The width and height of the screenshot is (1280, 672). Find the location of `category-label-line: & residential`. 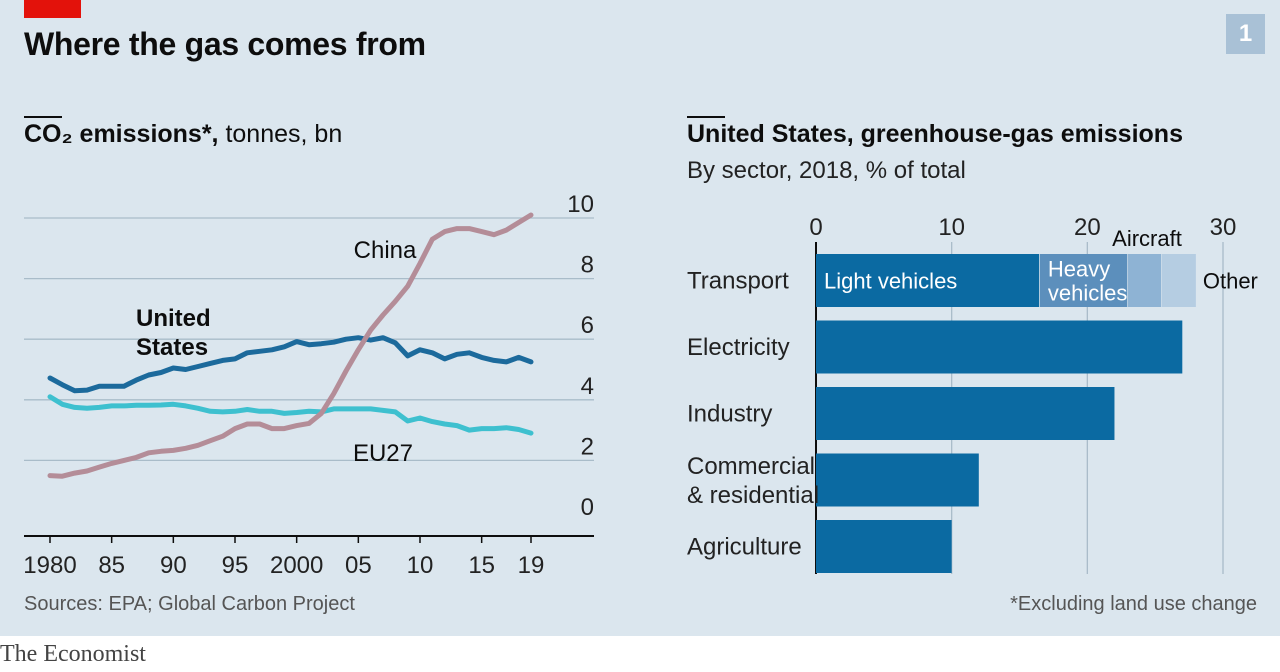

category-label-line: & residential is located at coordinates (753, 495).